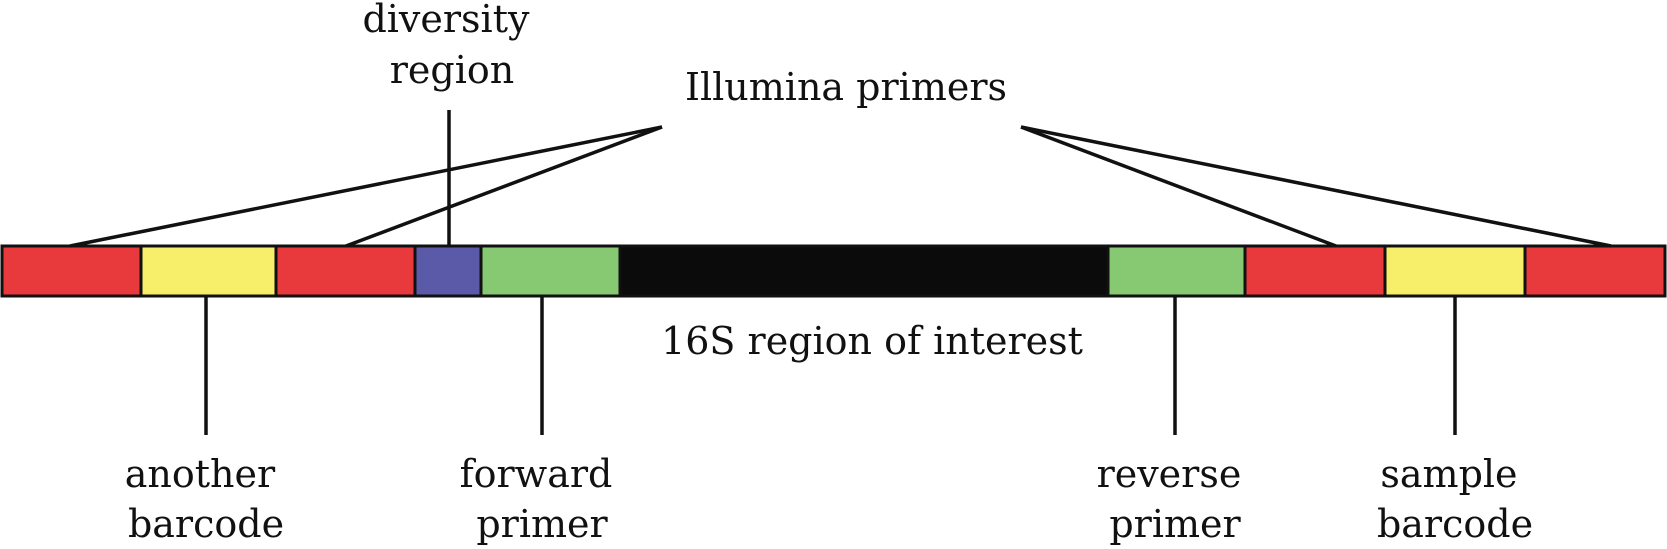  I want to click on amplicon-bar, so click(833, 271).